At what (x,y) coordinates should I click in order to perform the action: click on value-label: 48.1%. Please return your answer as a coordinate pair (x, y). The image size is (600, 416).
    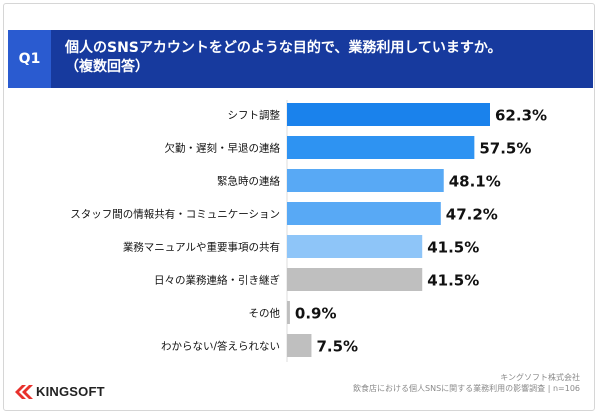
    Looking at the image, I should click on (475, 182).